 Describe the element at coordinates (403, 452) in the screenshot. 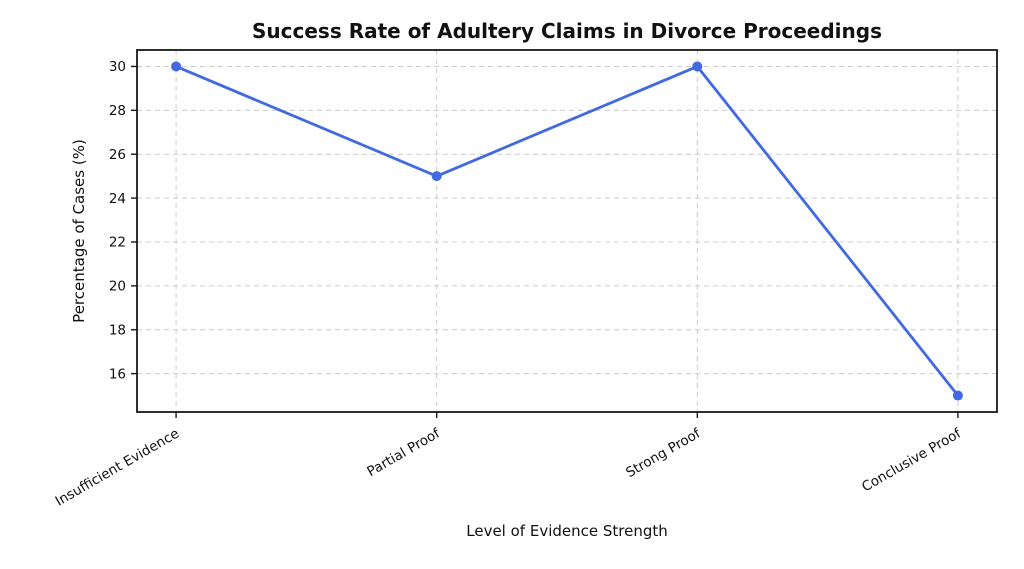

I see `x-category-label: Partial Proof` at that location.